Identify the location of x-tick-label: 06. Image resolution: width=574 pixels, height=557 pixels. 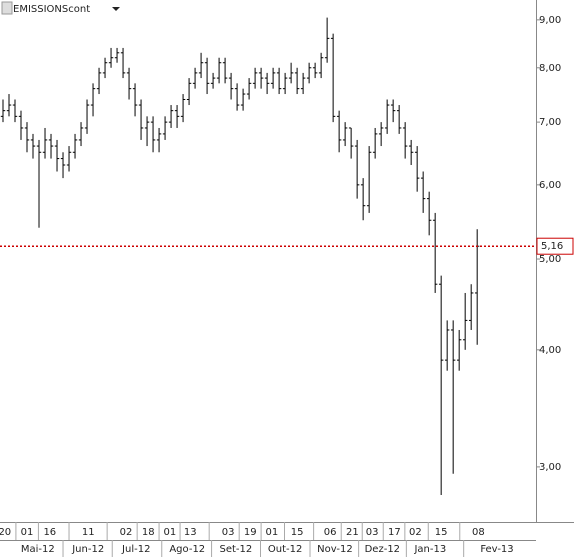
(330, 532).